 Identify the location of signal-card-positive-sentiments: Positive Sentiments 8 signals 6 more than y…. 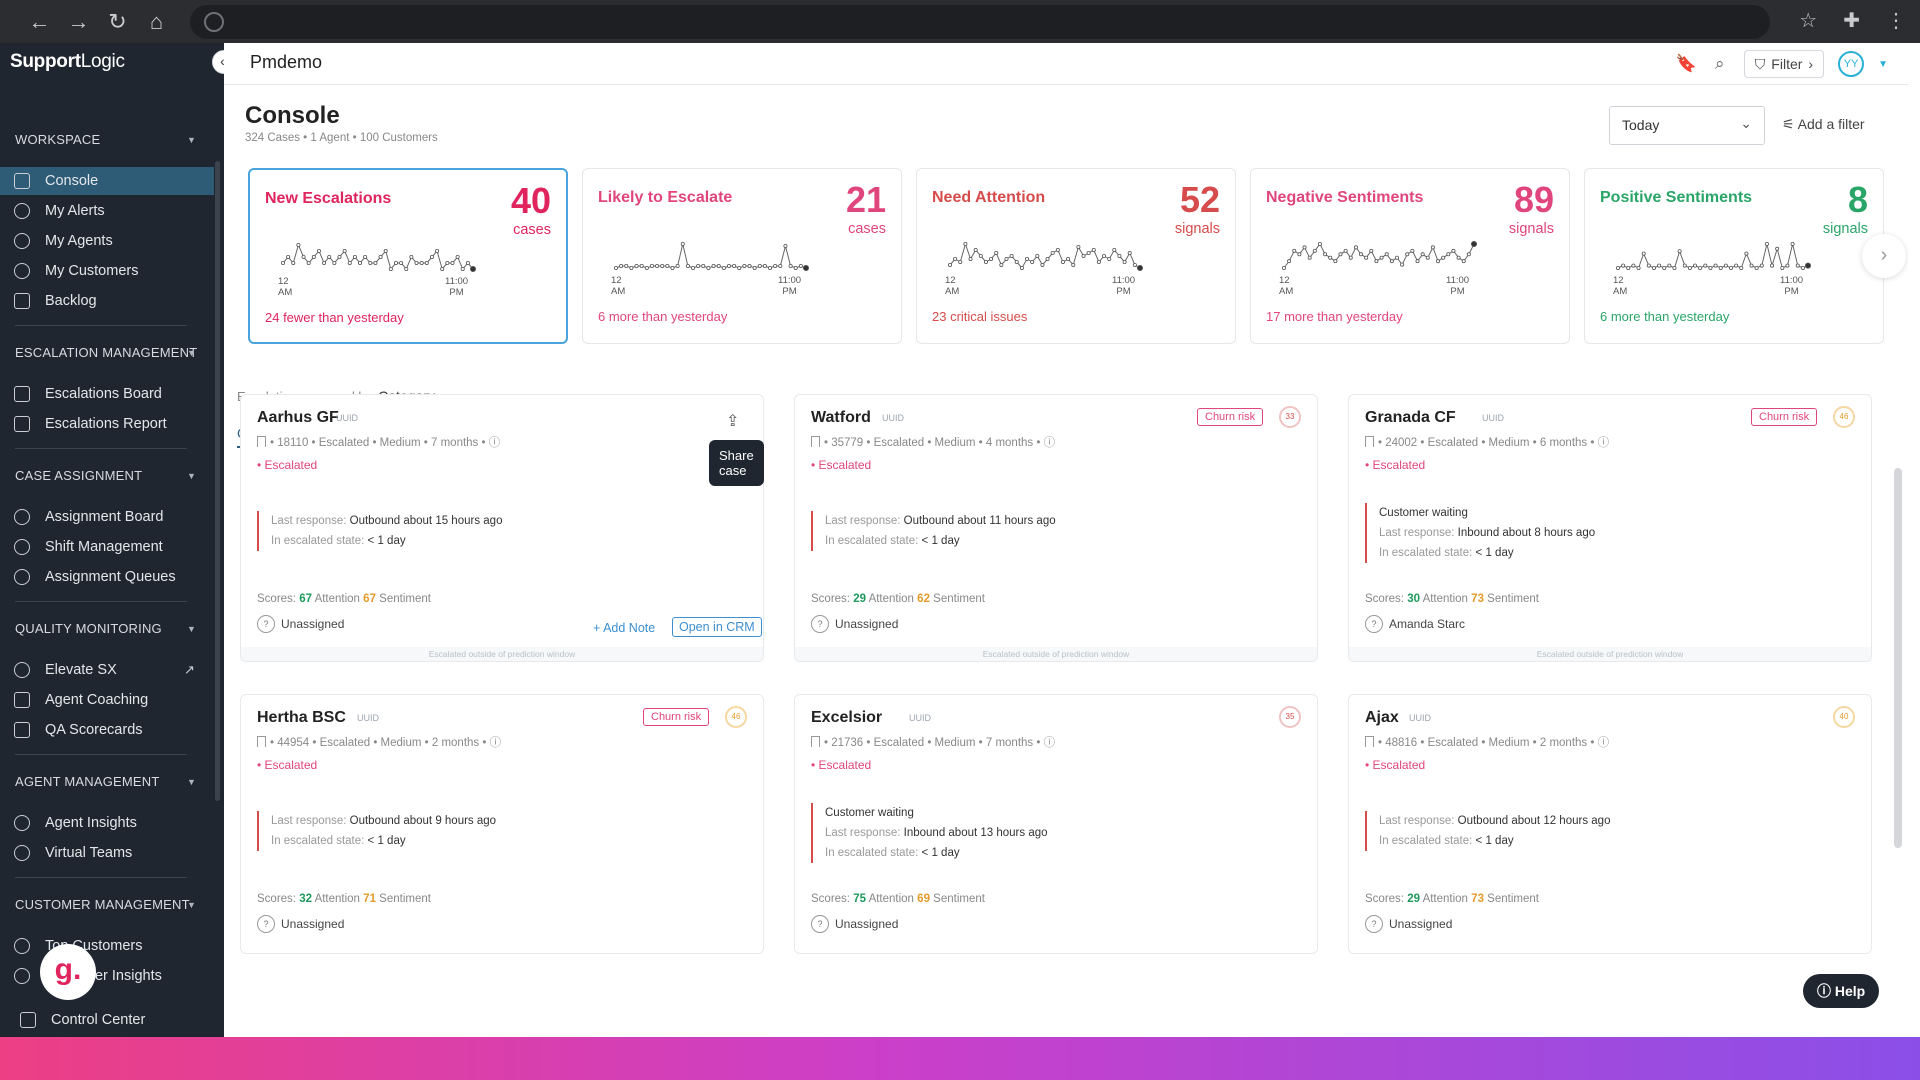
(1734, 256).